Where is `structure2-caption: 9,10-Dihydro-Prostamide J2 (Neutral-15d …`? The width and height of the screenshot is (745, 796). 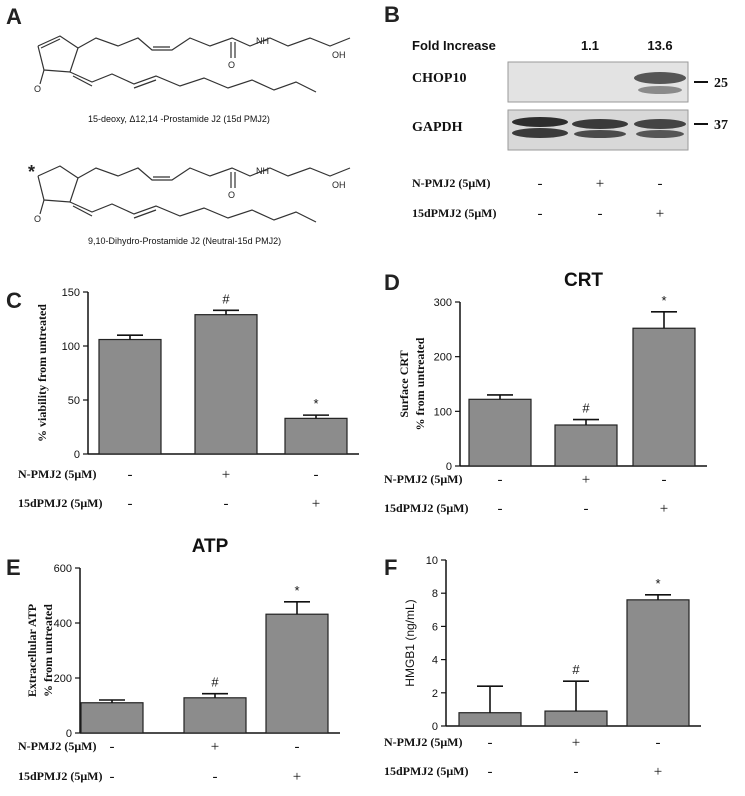
structure2-caption: 9,10-Dihydro-Prostamide J2 (Neutral-15d … is located at coordinates (184, 241).